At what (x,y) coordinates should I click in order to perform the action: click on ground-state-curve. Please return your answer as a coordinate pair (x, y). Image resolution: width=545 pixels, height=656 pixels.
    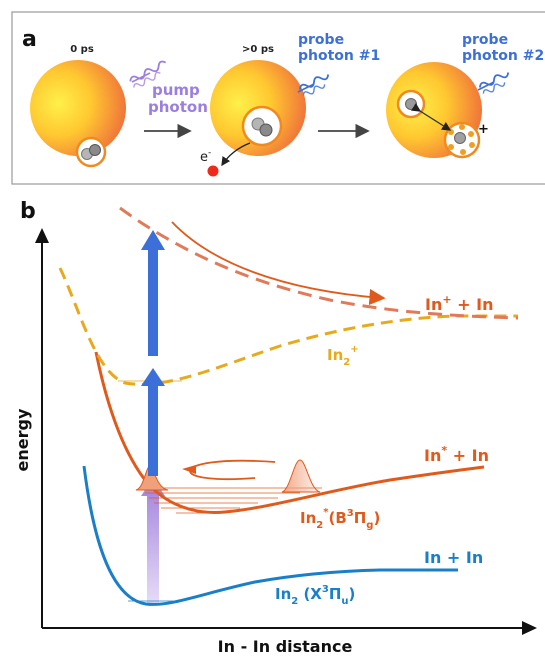
    Looking at the image, I should click on (270, 535).